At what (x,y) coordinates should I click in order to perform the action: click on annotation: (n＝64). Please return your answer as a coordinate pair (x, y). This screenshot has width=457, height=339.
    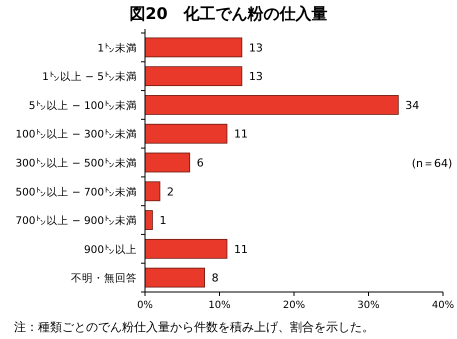
    Looking at the image, I should click on (432, 163).